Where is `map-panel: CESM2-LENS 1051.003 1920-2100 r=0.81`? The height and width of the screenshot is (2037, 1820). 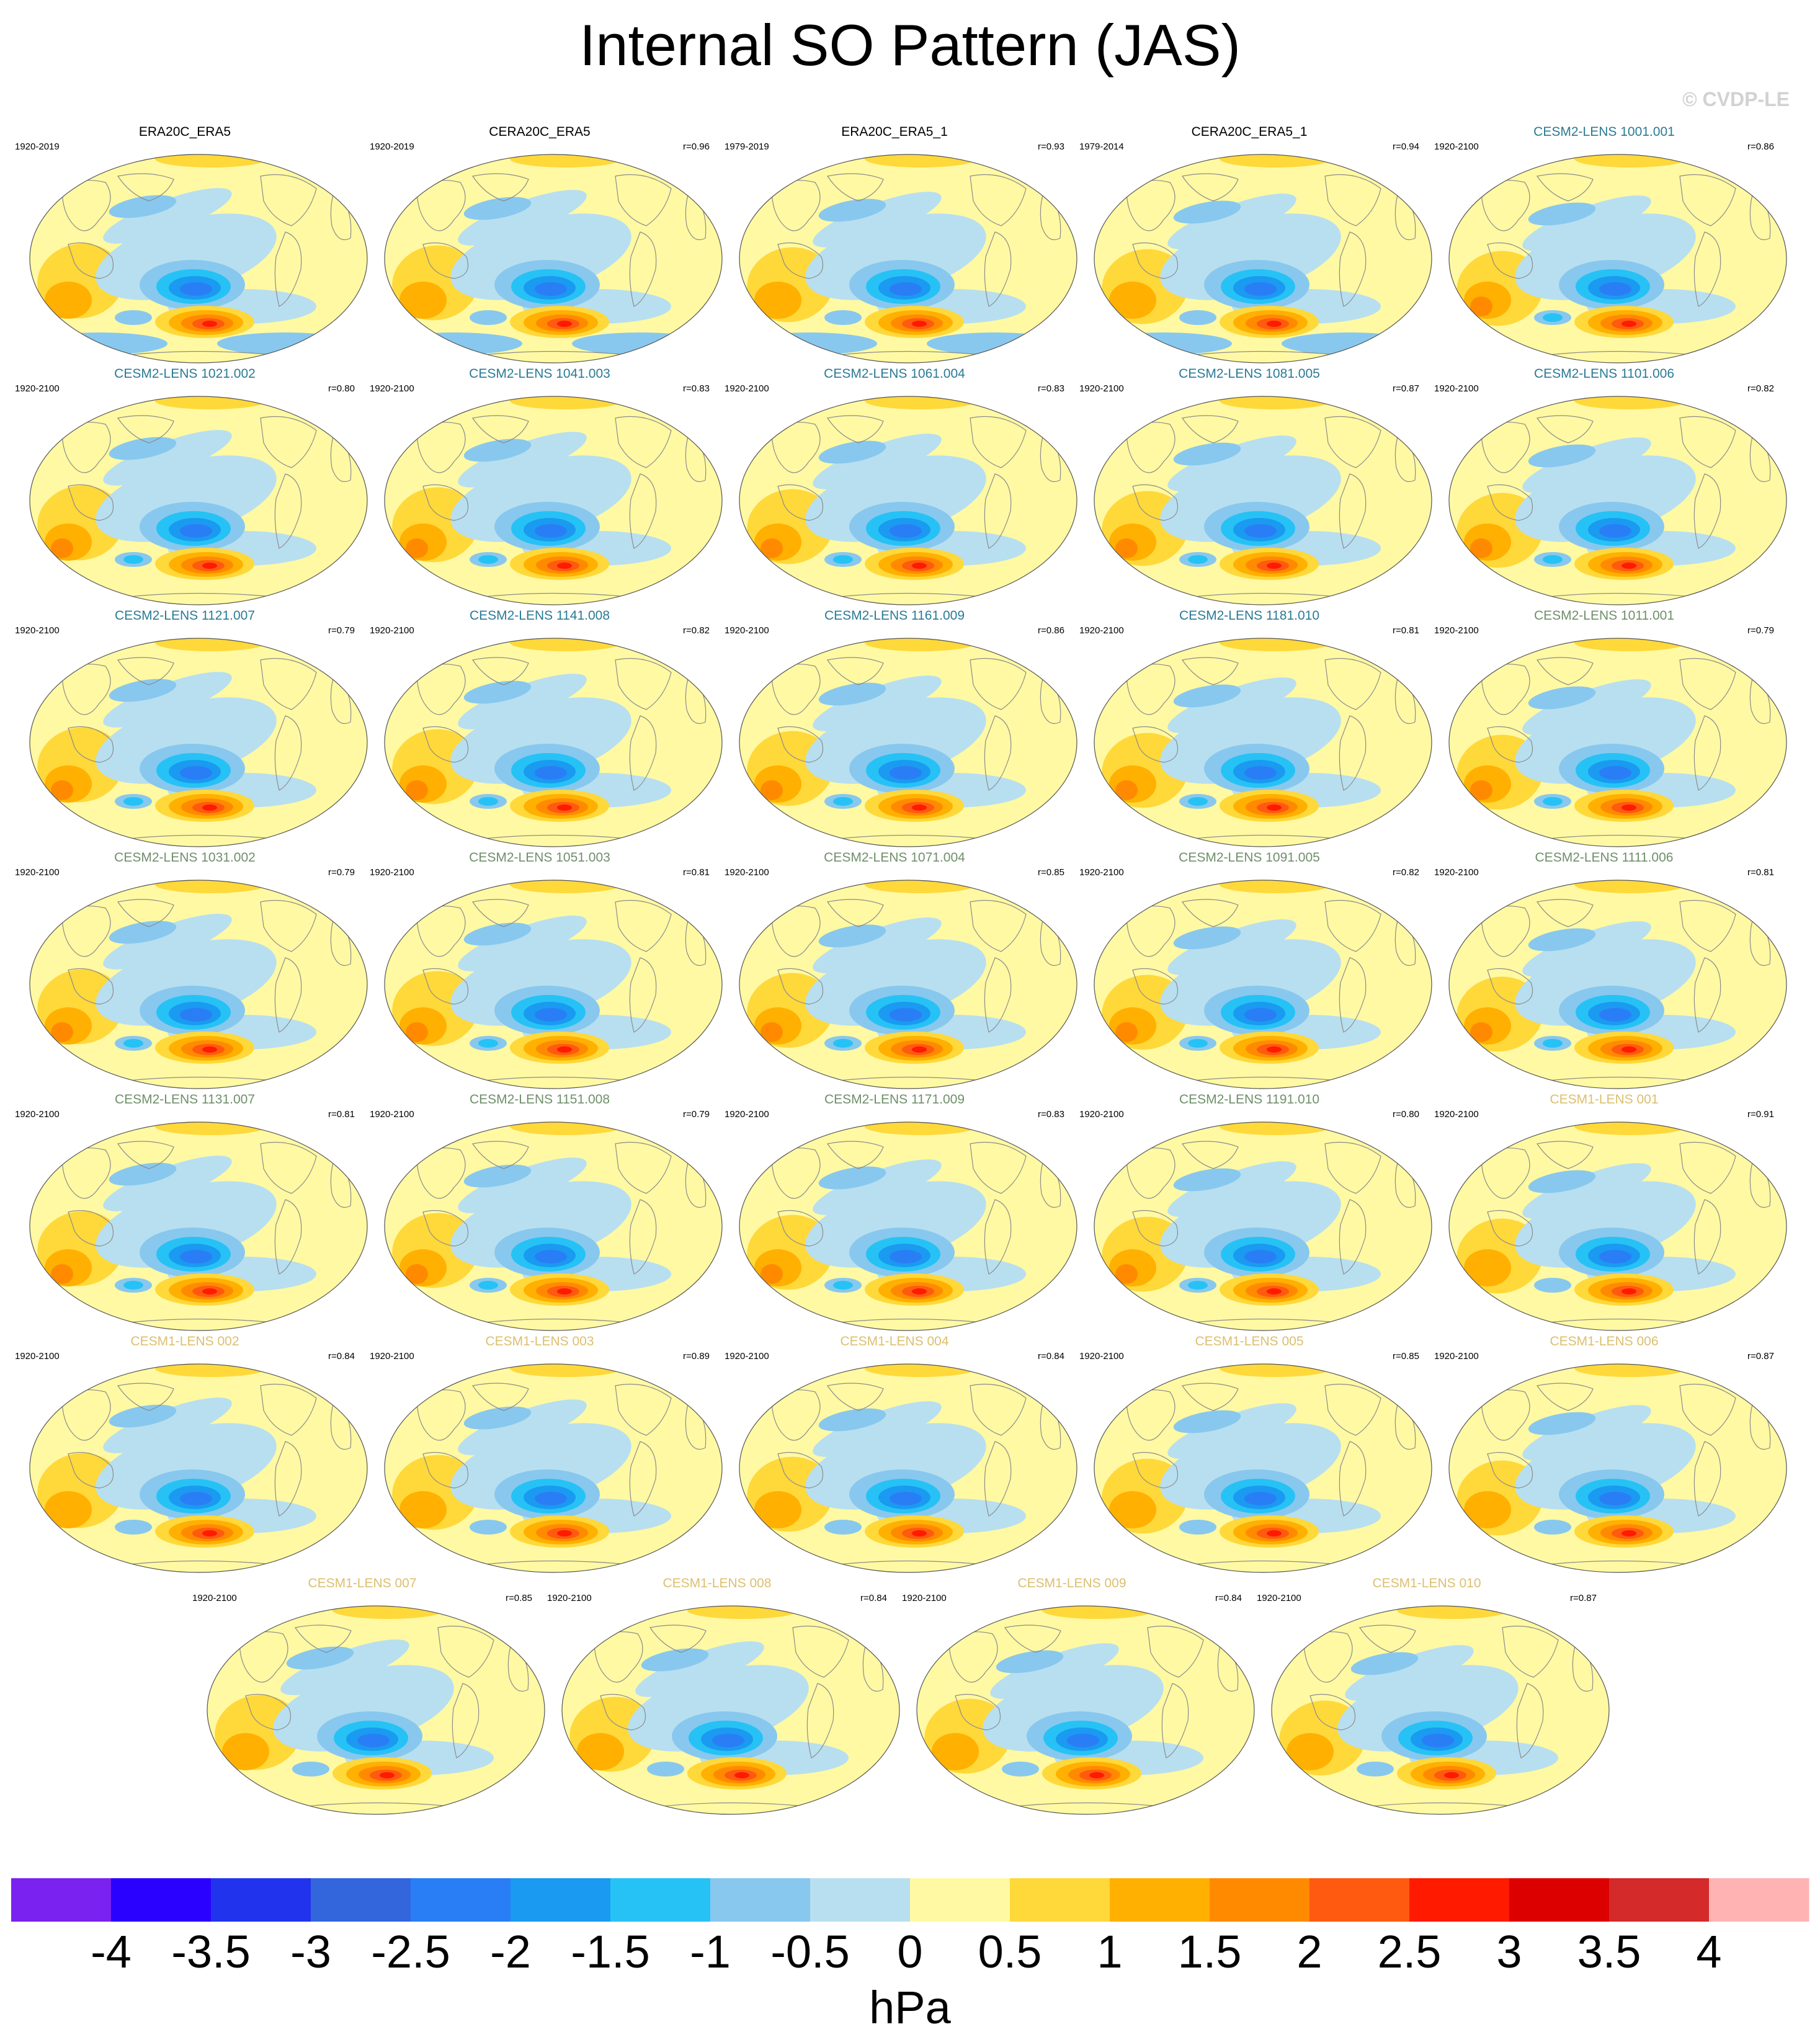
map-panel: CESM2-LENS 1051.003 1920-2100 r=0.81 is located at coordinates (545, 971).